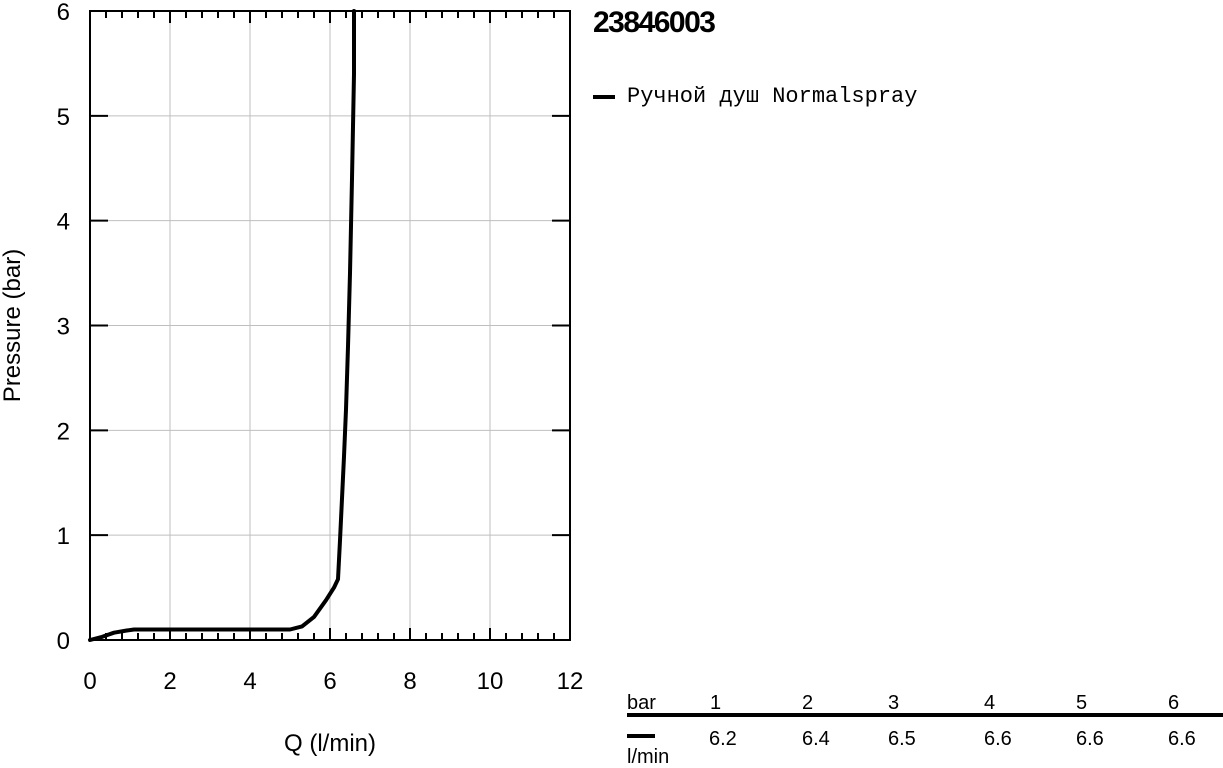 This screenshot has height=768, width=1223. I want to click on legend: Ручной душ Normalspray, so click(755, 97).